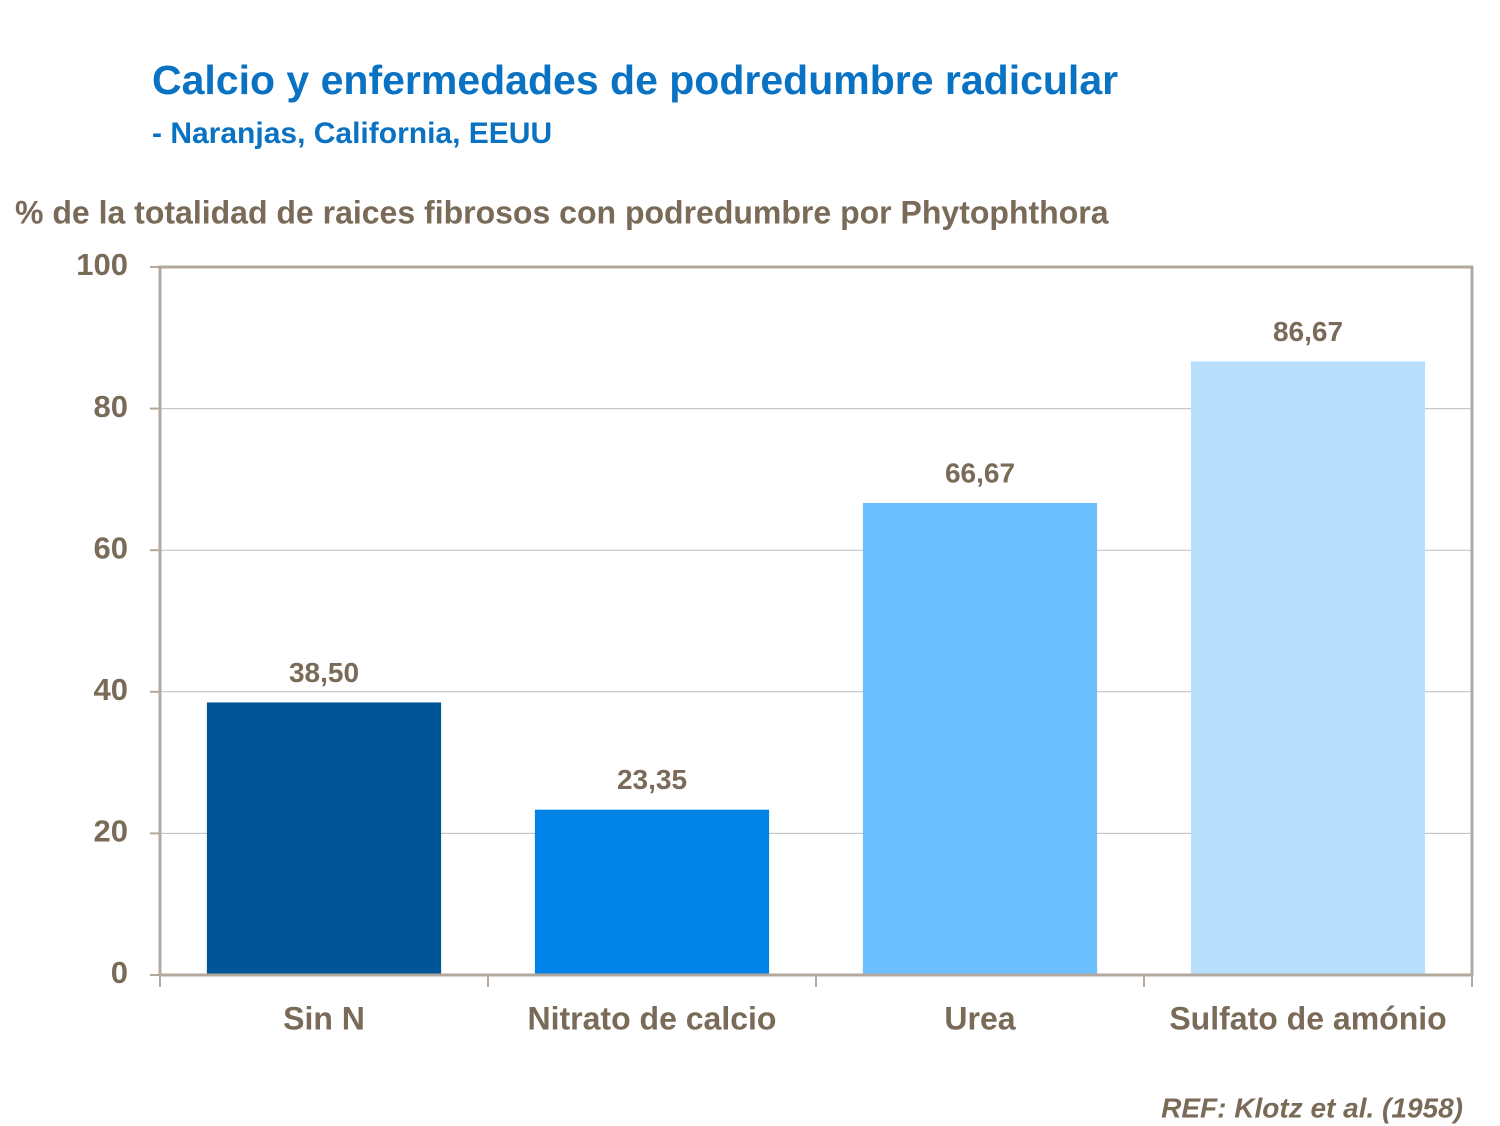 The width and height of the screenshot is (1500, 1126). Describe the element at coordinates (1312, 1107) in the screenshot. I see `reference-note: REF: Klotz et al. (1958)` at that location.